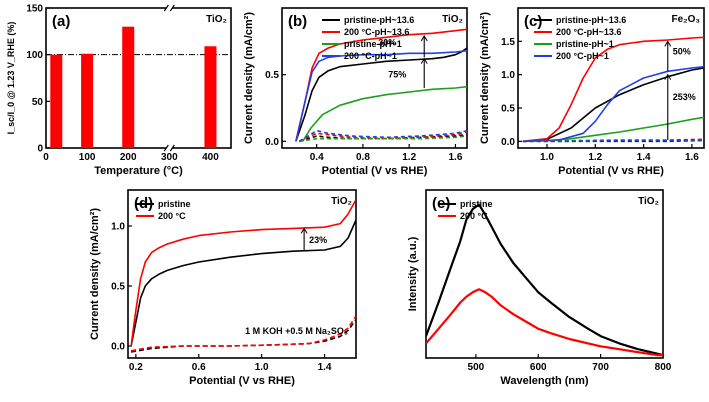 This screenshot has height=402, width=709. I want to click on x-axis-label: Temperature (°C), so click(138, 171).